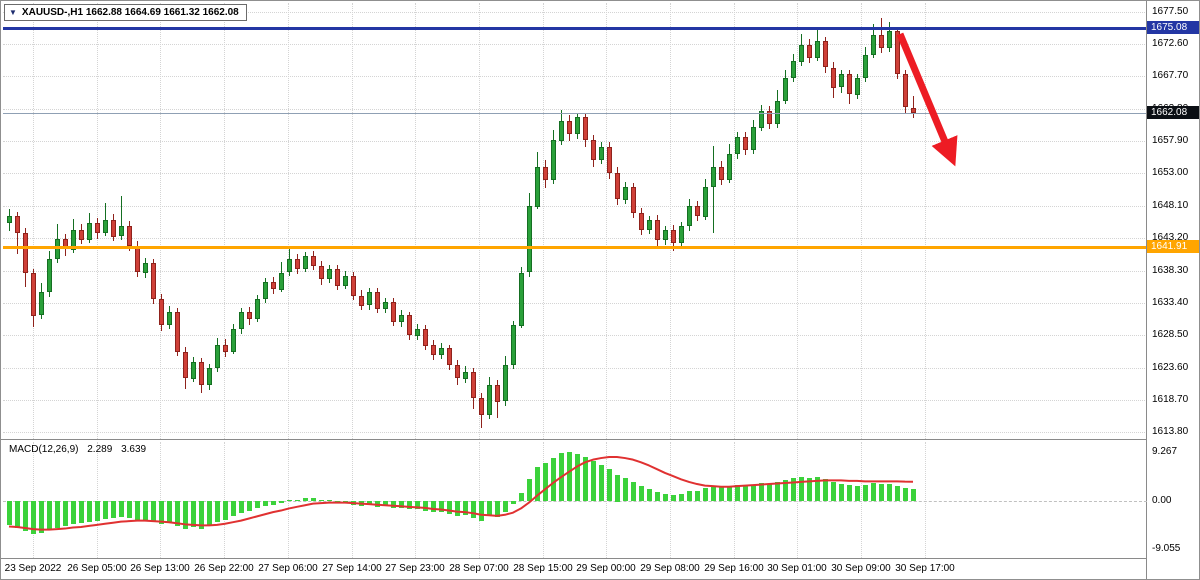  What do you see at coordinates (100, 449) in the screenshot?
I see `macd-value: 2.289` at bounding box center [100, 449].